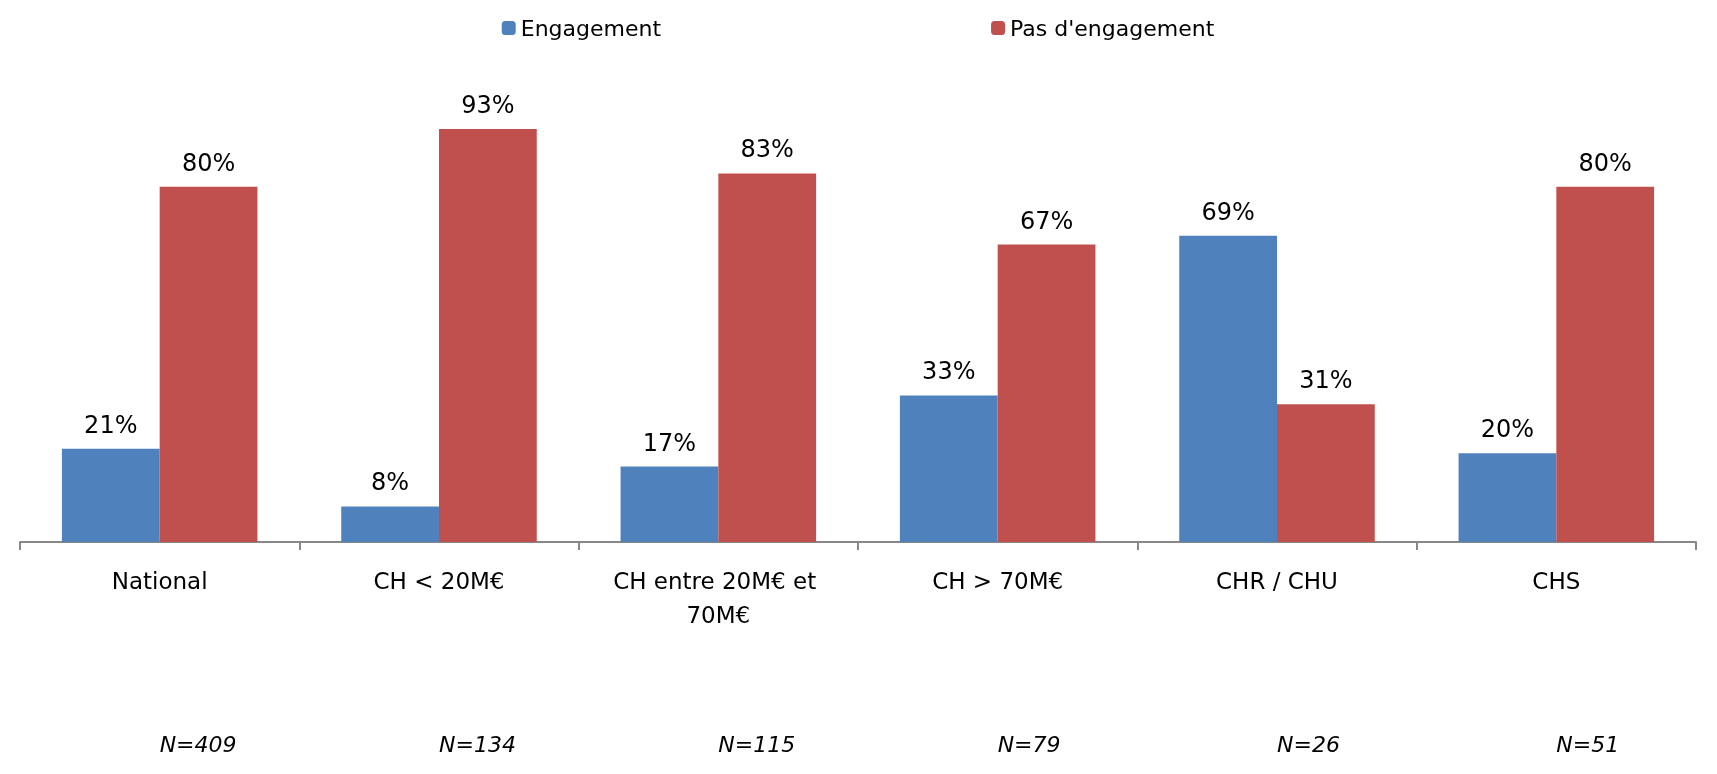 The height and width of the screenshot is (774, 1717). I want to click on text: N=79, so click(1029, 744).